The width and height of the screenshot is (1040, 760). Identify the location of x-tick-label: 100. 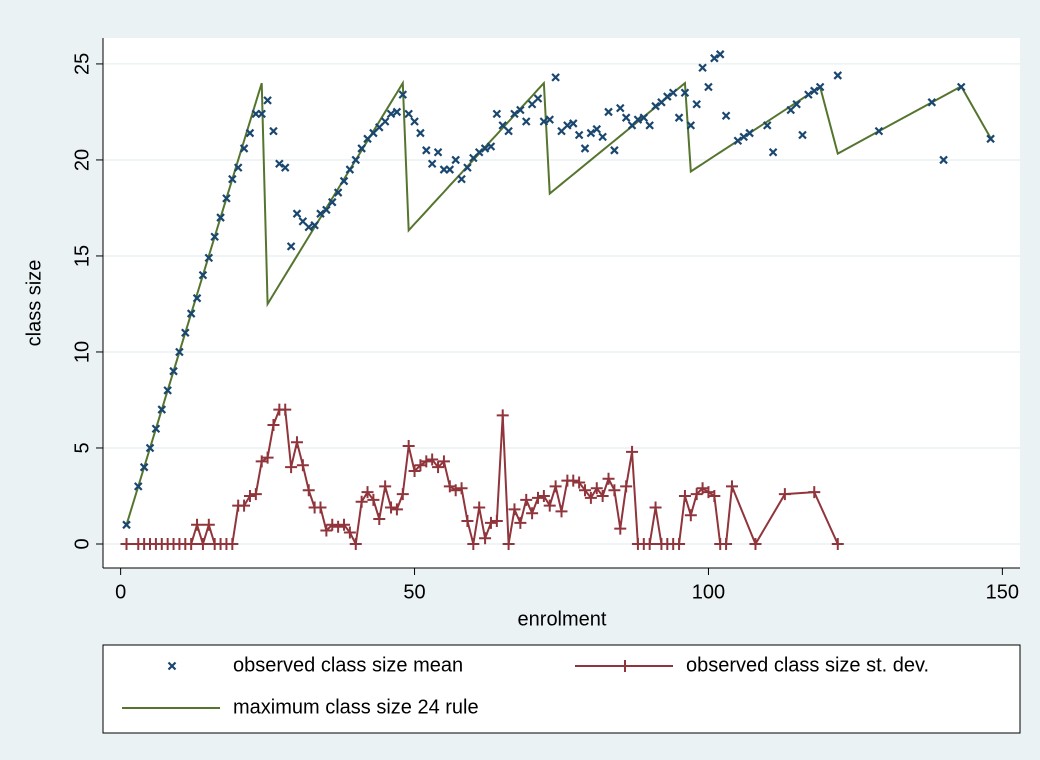
(708, 592).